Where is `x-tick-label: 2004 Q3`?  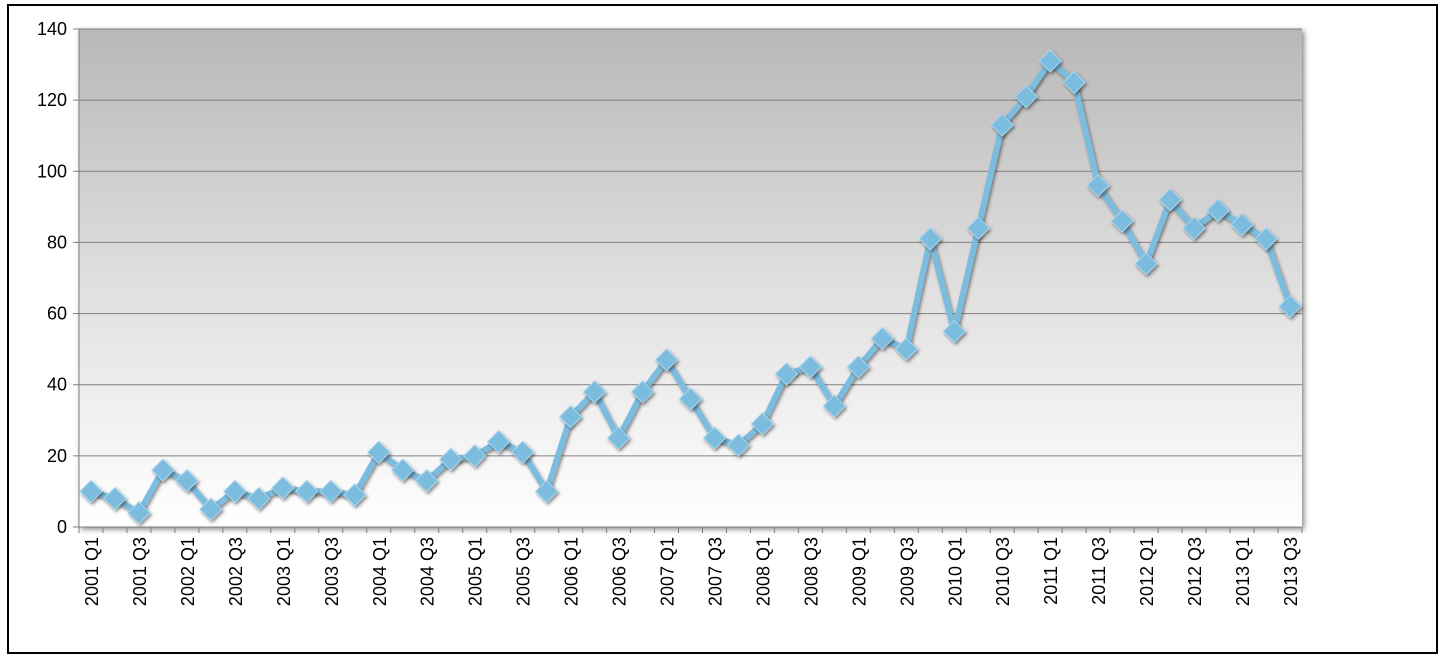 x-tick-label: 2004 Q3 is located at coordinates (428, 571).